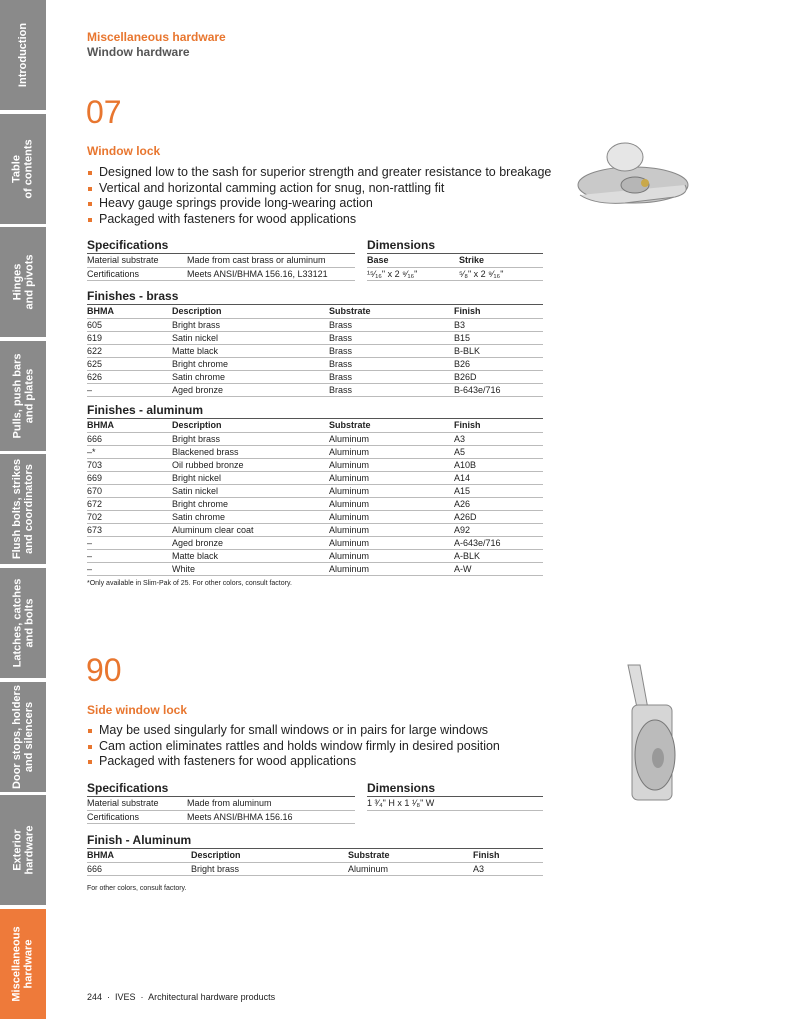 This screenshot has height=1024, width=791. What do you see at coordinates (137, 274) in the screenshot?
I see `spec-label: Certifications` at bounding box center [137, 274].